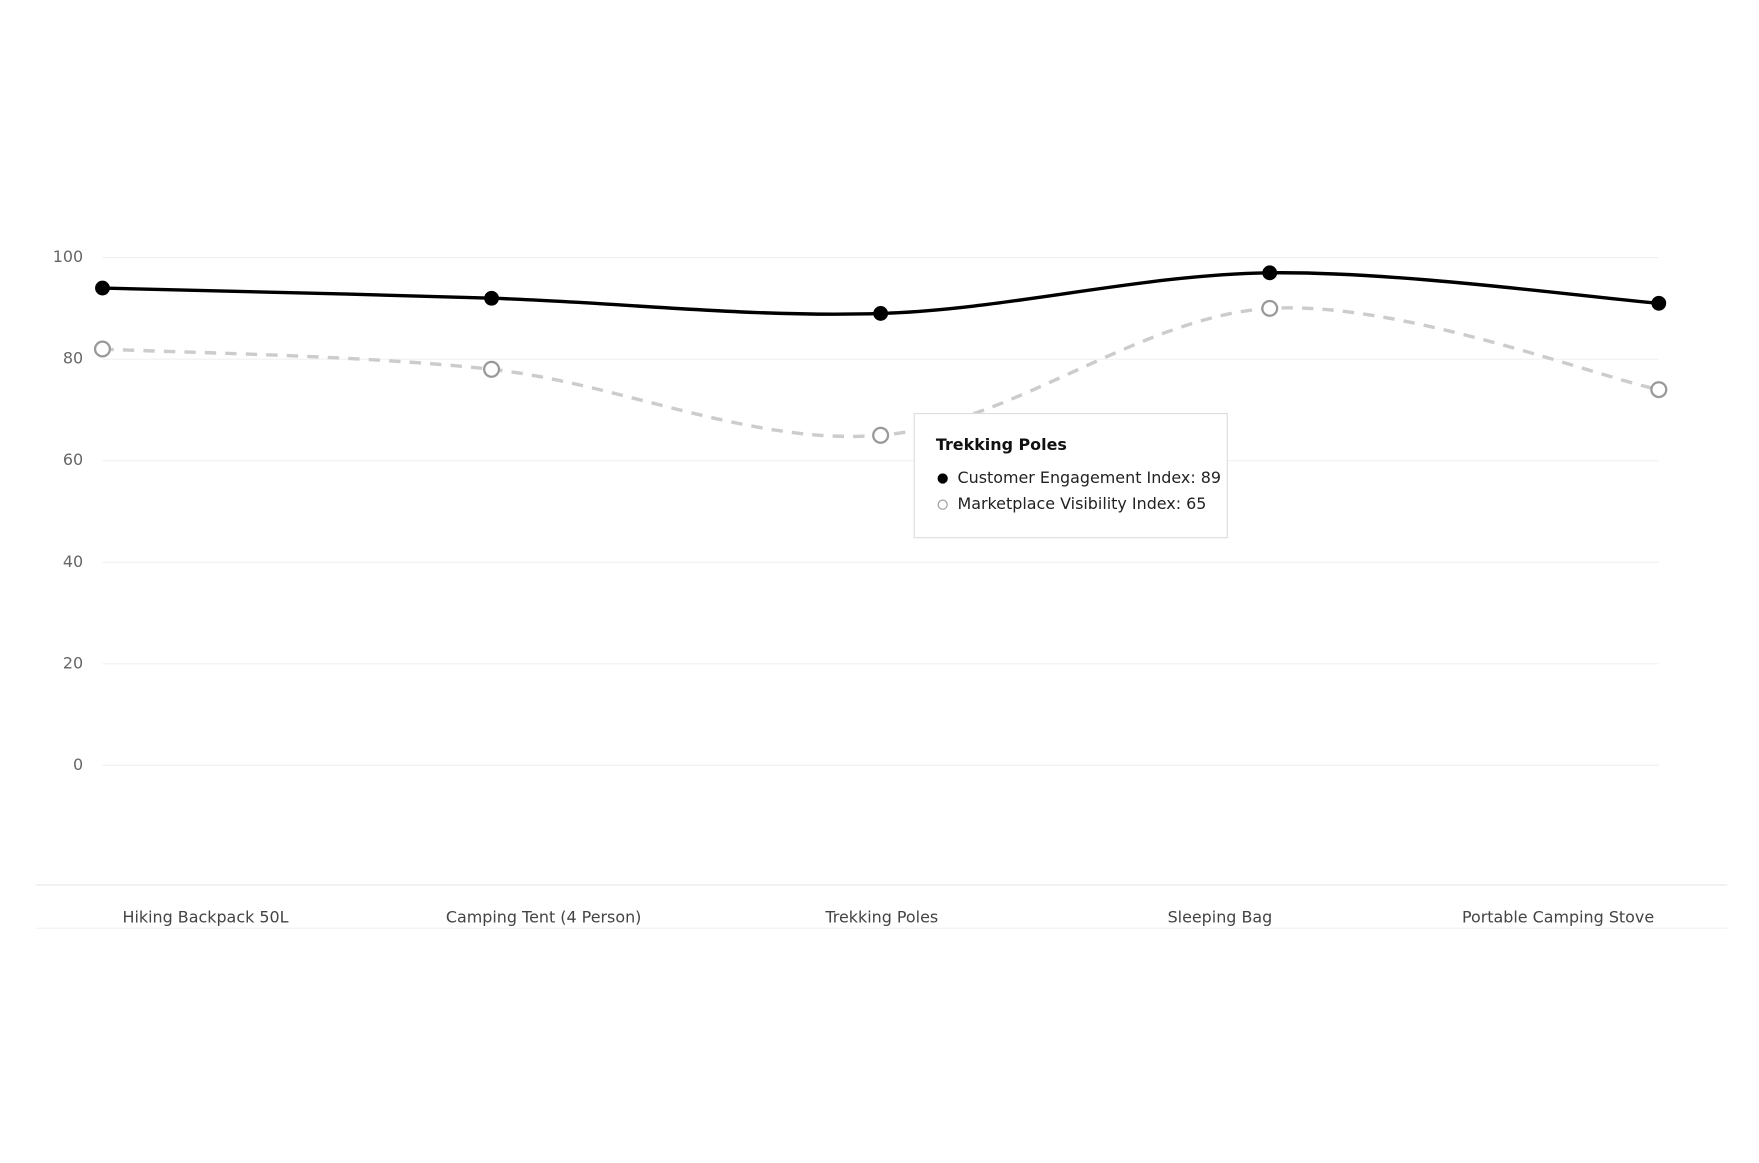 Image resolution: width=1759 pixels, height=1163 pixels. I want to click on tooltip-line: Marketplace Visibility Index: 65, so click(1081, 503).